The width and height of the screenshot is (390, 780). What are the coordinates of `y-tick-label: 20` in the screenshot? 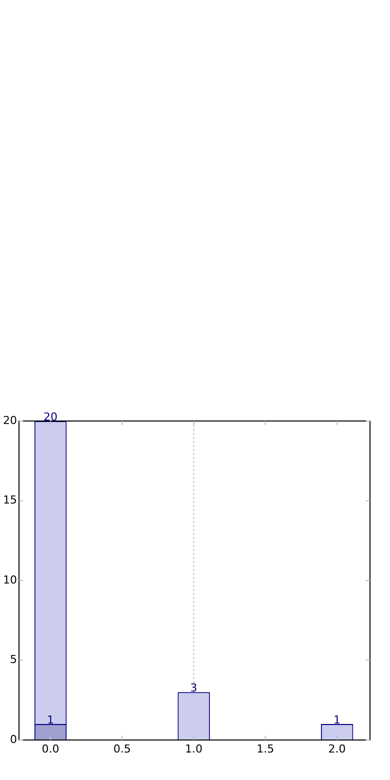 It's located at (10, 420).